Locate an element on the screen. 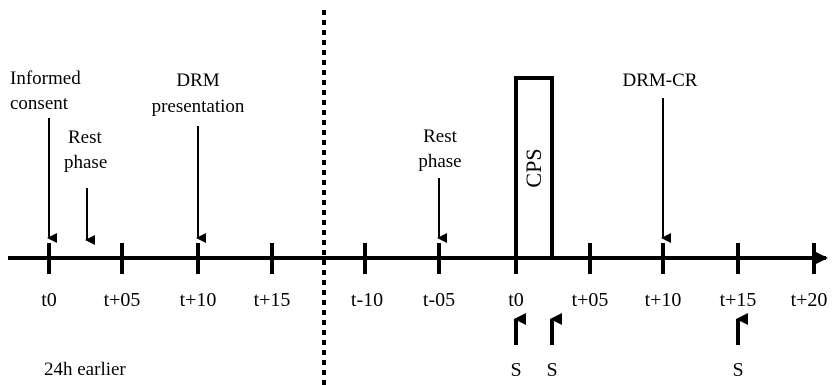 This screenshot has width=833, height=385. drm-presentation-label-line1: DRM is located at coordinates (197, 80).